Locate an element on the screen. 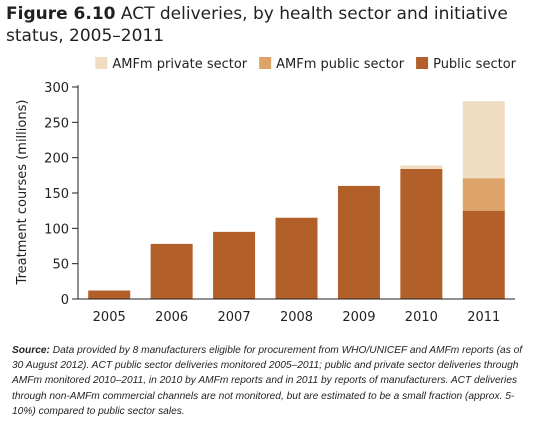 The width and height of the screenshot is (540, 448). legend-label-amfm-private-sector: AMFm private sector is located at coordinates (179, 64).